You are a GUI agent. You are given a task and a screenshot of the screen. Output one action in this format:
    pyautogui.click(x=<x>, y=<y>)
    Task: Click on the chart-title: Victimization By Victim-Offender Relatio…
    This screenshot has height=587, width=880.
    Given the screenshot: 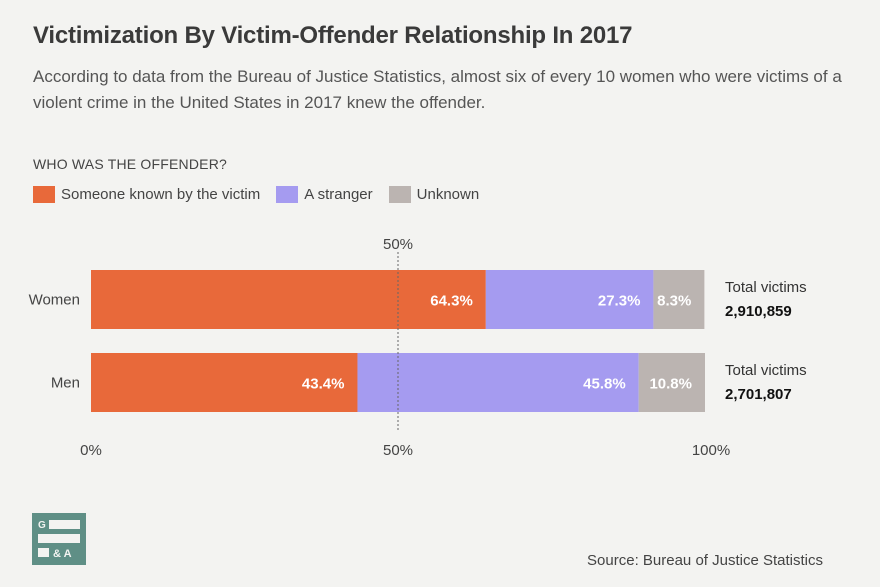 What is the action you would take?
    pyautogui.click(x=333, y=35)
    